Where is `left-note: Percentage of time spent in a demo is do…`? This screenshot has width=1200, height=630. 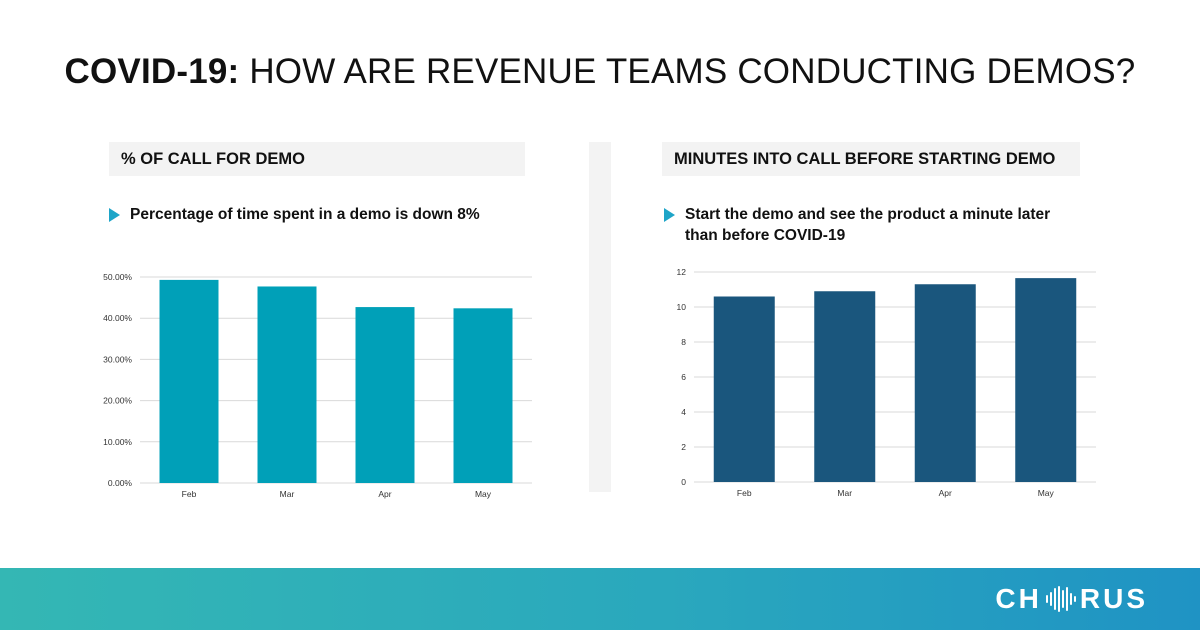 left-note: Percentage of time spent in a demo is do… is located at coordinates (329, 215).